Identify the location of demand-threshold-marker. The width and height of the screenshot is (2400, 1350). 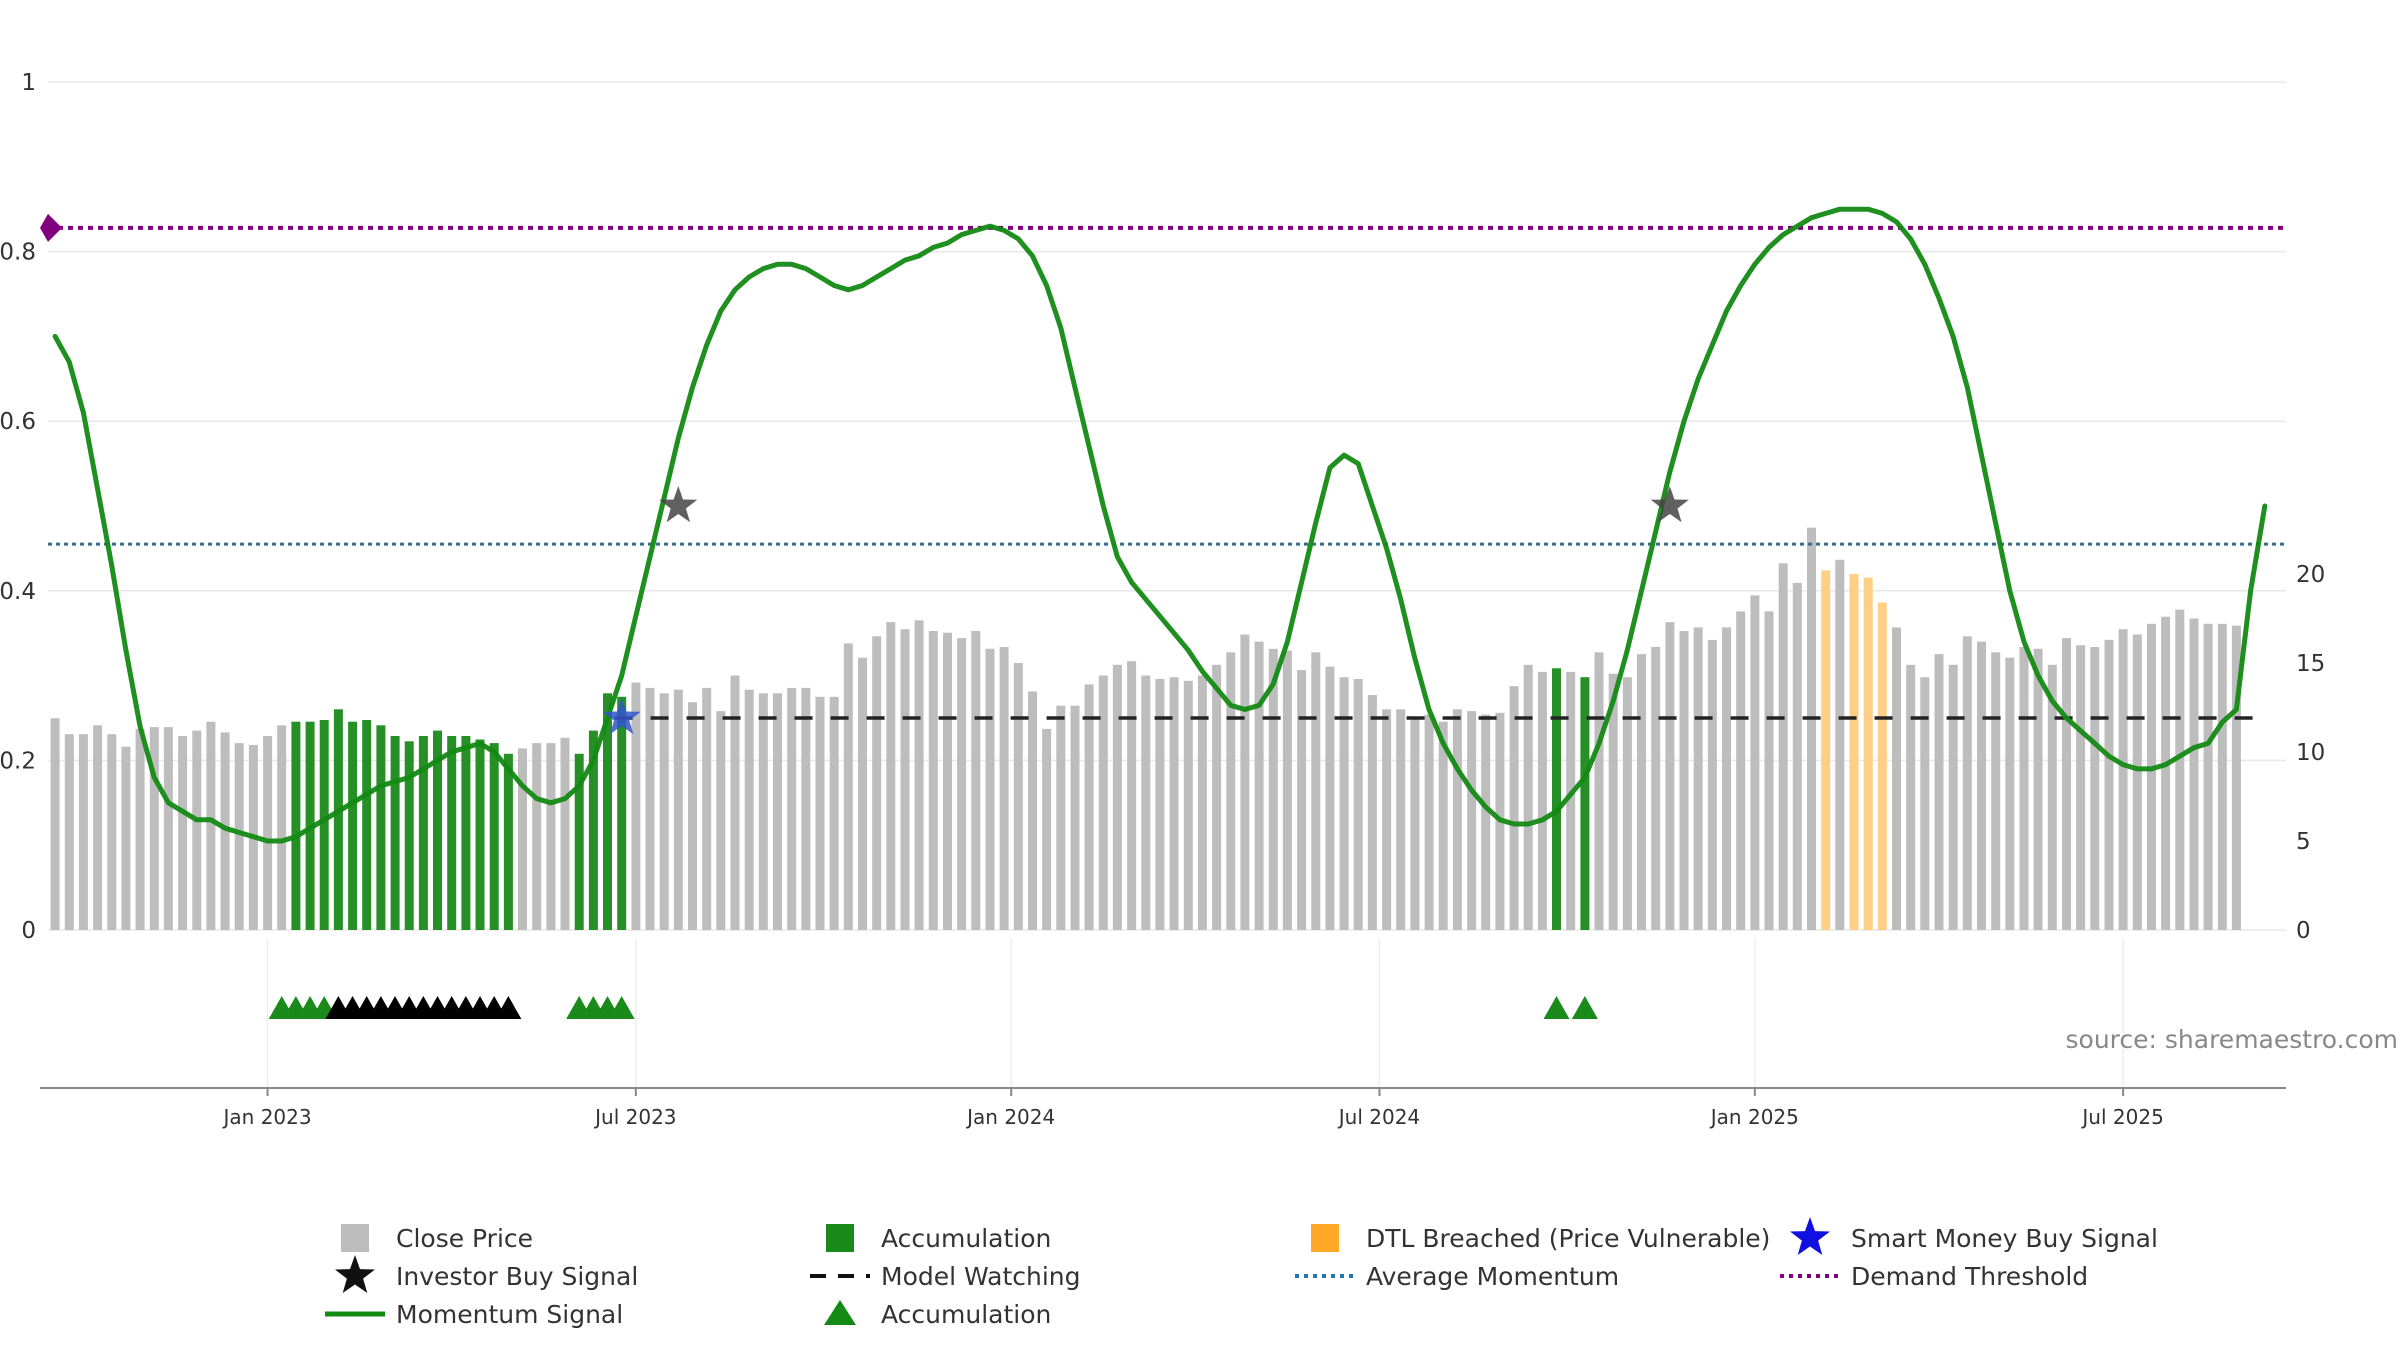
(51, 227).